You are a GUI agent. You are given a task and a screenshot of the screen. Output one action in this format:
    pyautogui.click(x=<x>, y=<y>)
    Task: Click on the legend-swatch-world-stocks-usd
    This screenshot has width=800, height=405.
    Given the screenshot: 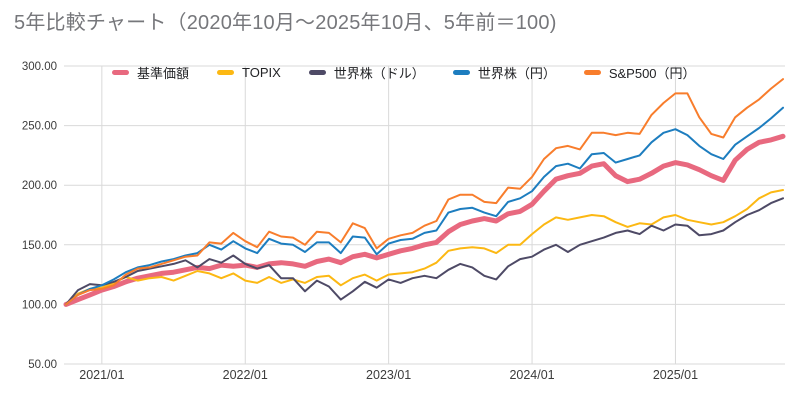 What is the action you would take?
    pyautogui.click(x=317, y=72)
    